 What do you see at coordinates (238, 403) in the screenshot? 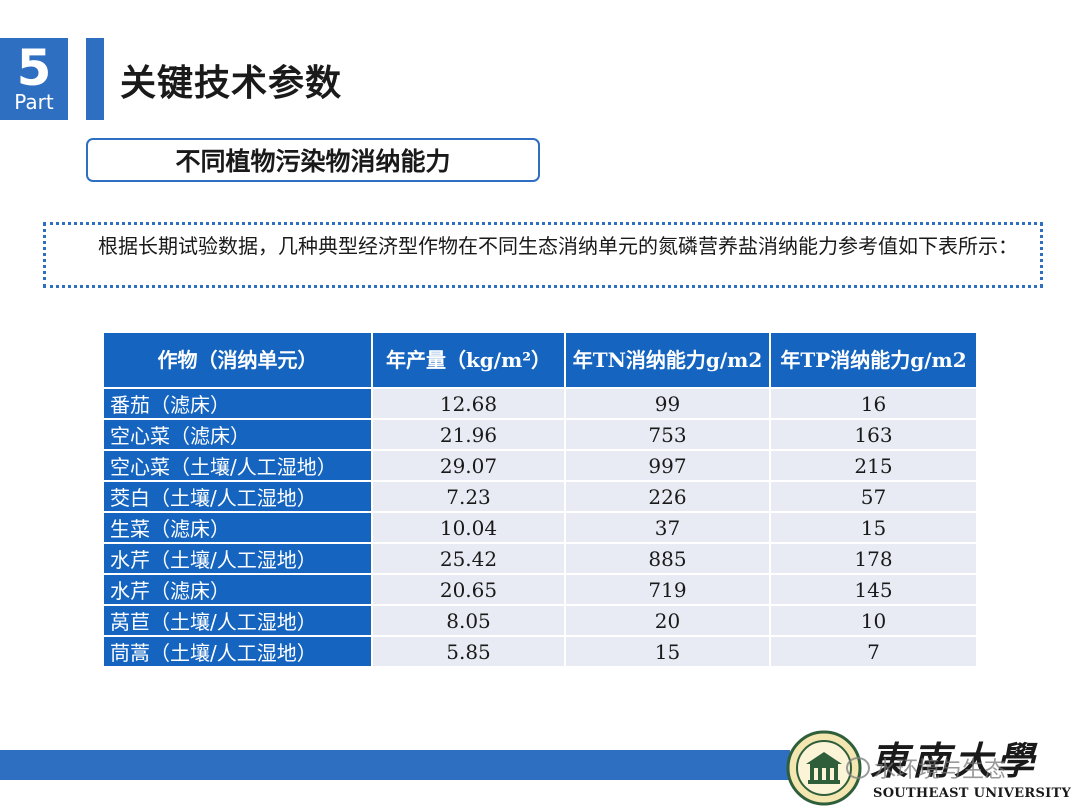
I see `cell-crop: 番茄（滤床）` at bounding box center [238, 403].